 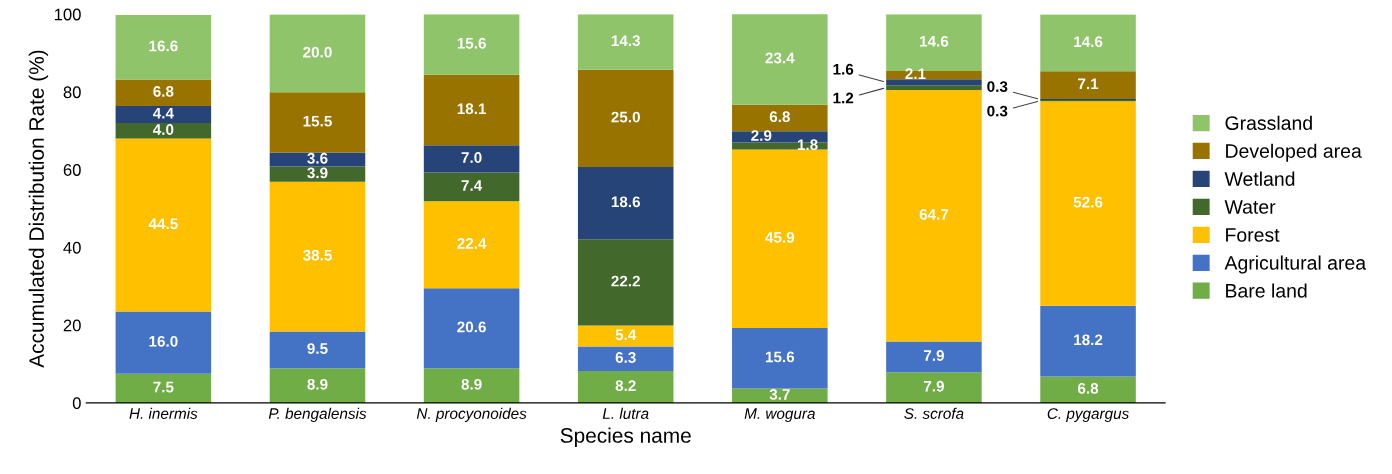 What do you see at coordinates (1295, 264) in the screenshot?
I see `legend-label: Agricultural area` at bounding box center [1295, 264].